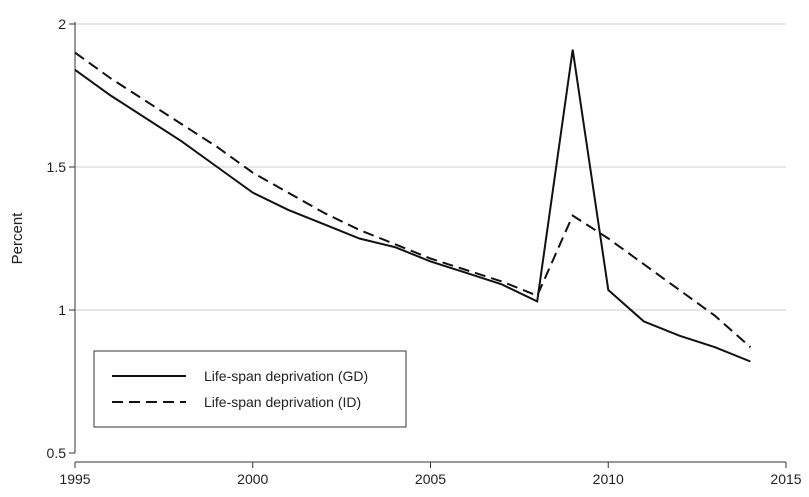 The width and height of the screenshot is (809, 497). Describe the element at coordinates (62, 310) in the screenshot. I see `y-tick-label: 1` at that location.